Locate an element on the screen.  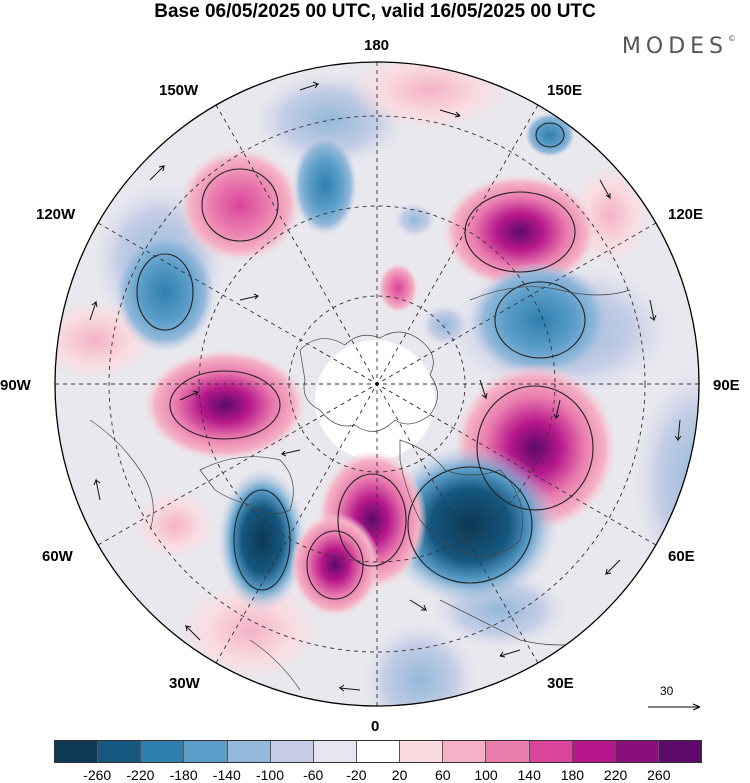
colorbar-tick-label: -100 is located at coordinates (270, 775).